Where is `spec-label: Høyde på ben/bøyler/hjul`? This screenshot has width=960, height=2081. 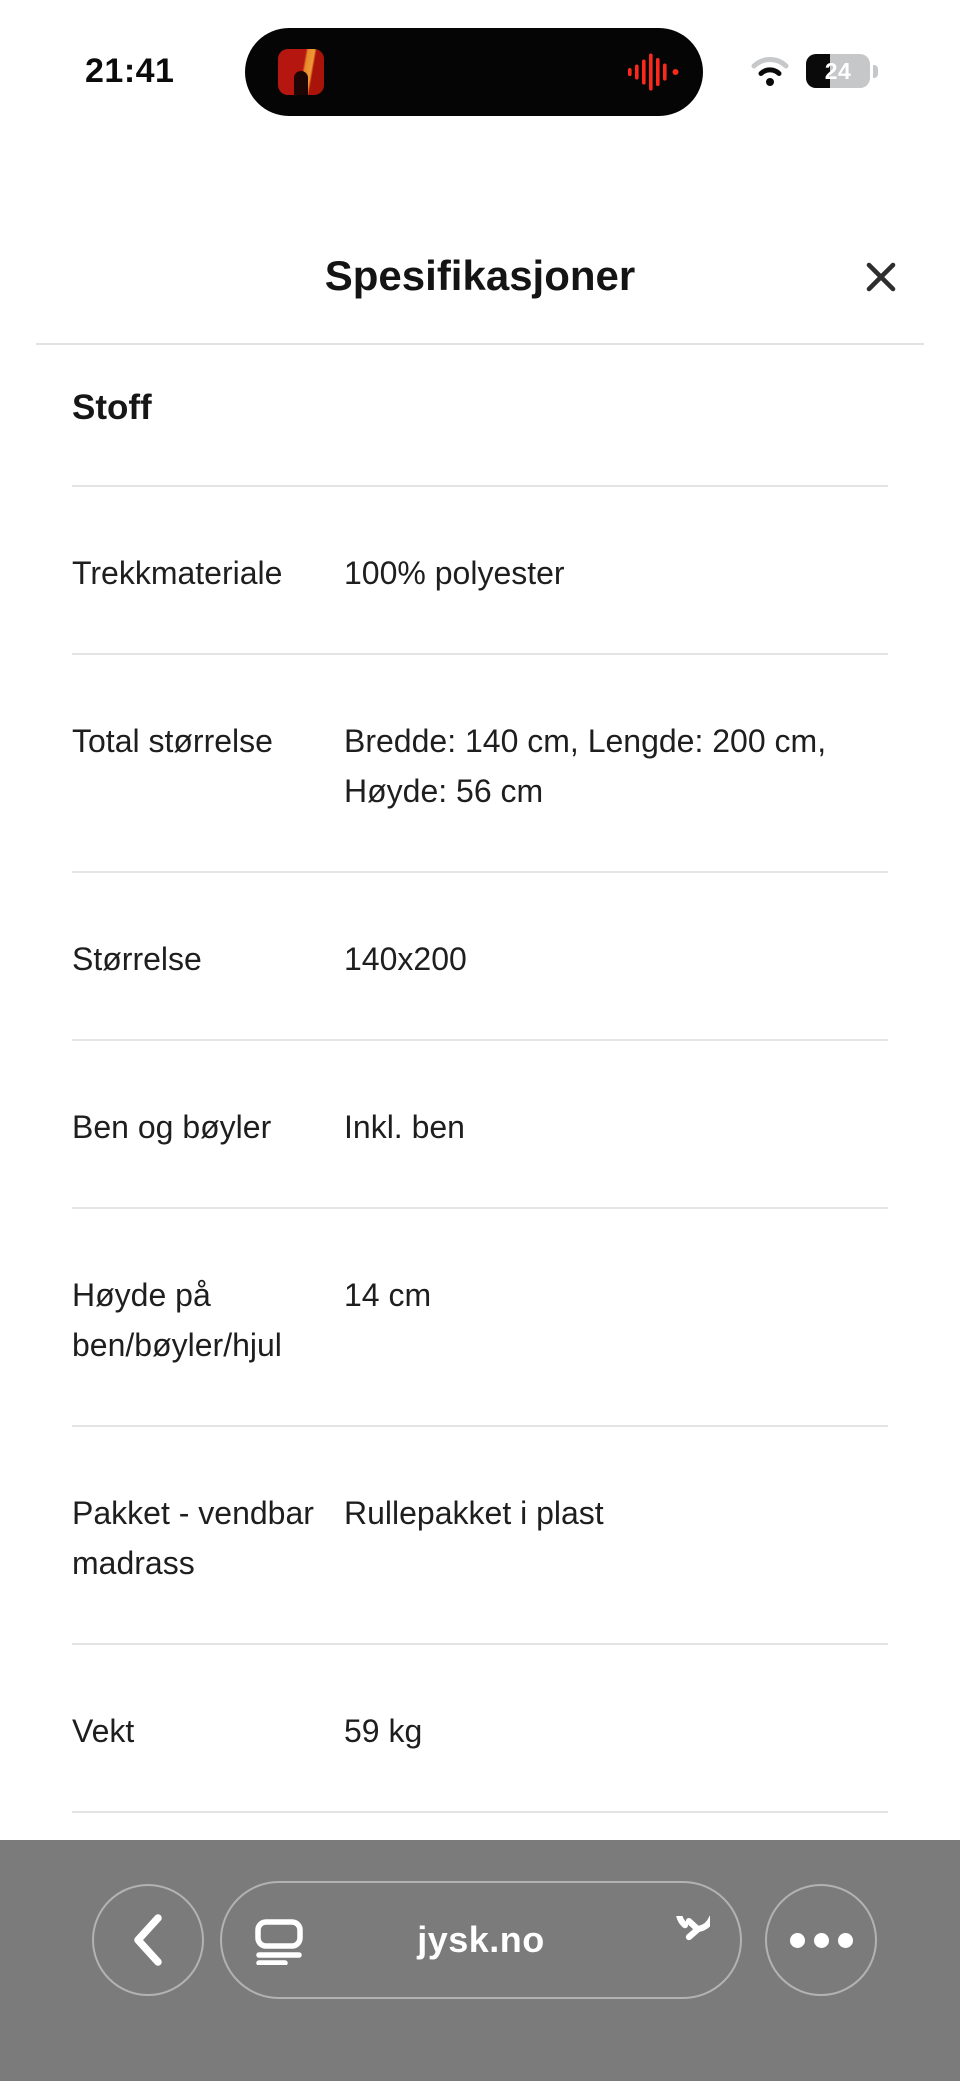 spec-label: Høyde på ben/bøyler/hjul is located at coordinates (177, 1320).